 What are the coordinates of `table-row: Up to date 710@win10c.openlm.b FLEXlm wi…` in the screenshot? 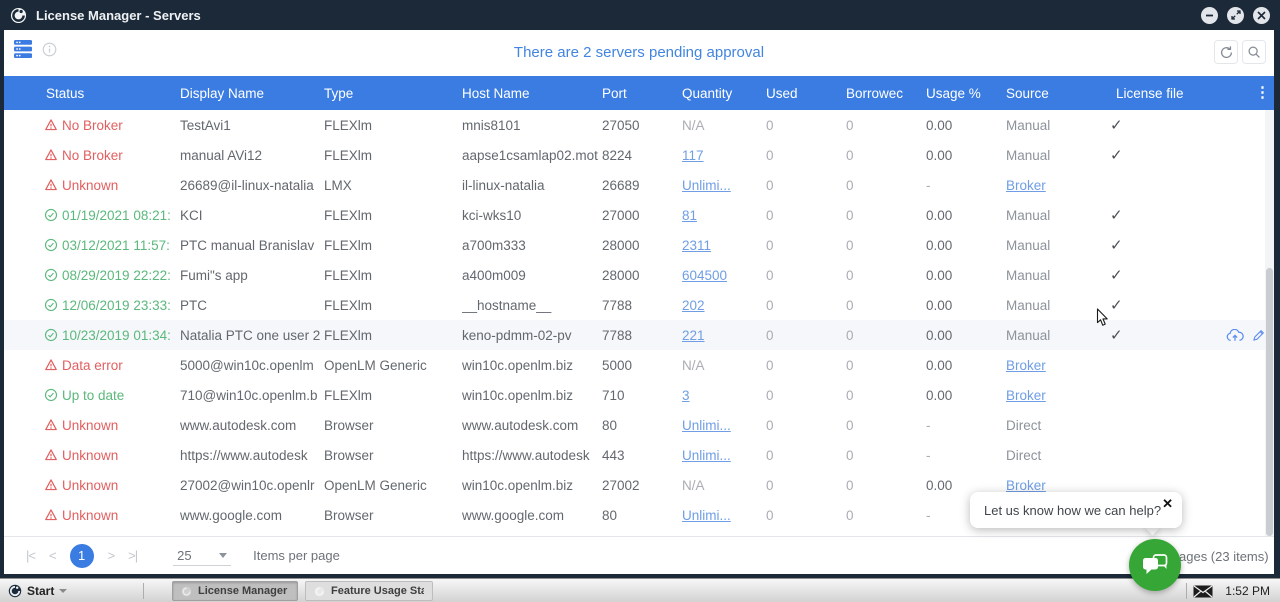 It's located at (639, 395).